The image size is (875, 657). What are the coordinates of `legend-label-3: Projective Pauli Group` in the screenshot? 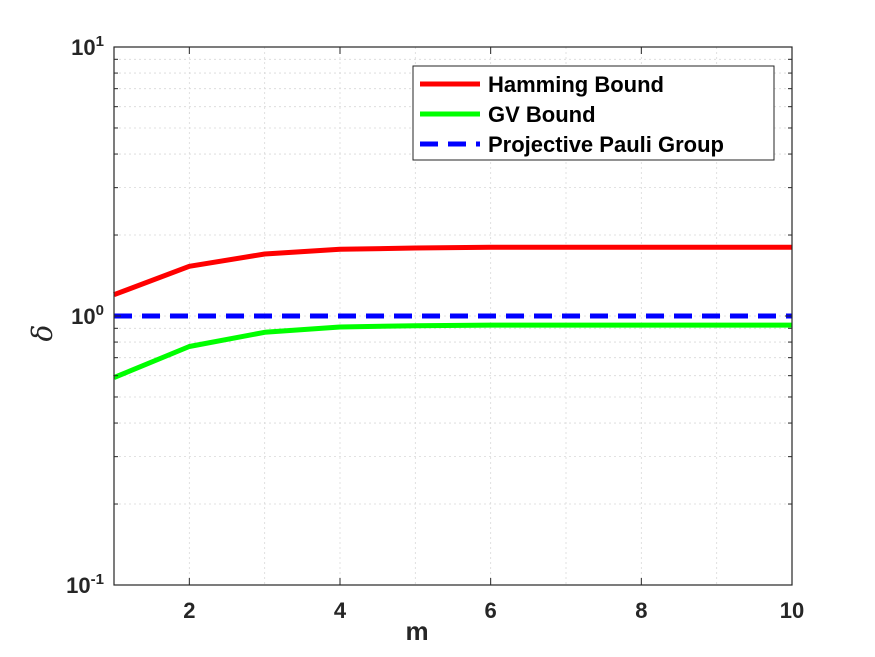 It's located at (606, 144).